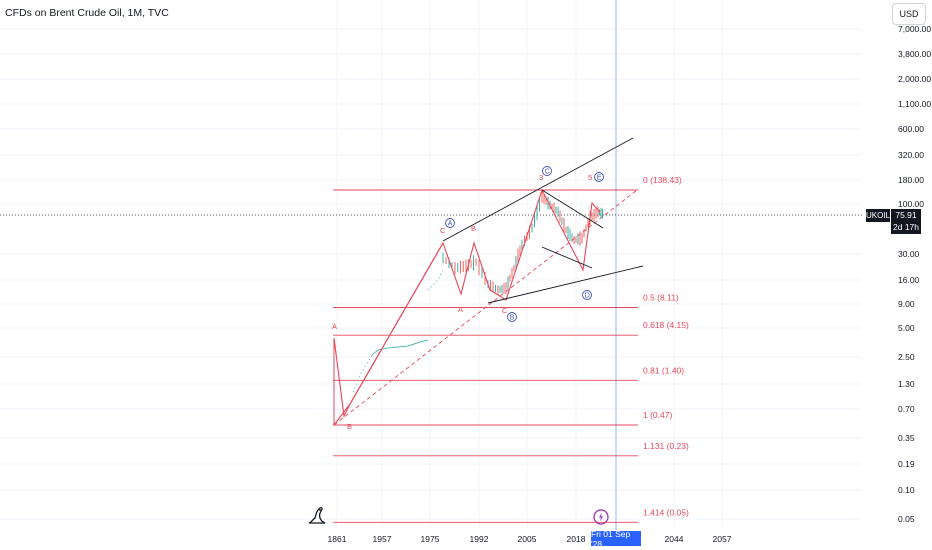 The width and height of the screenshot is (932, 550). Describe the element at coordinates (479, 539) in the screenshot. I see `time-tick-label: 1992` at that location.